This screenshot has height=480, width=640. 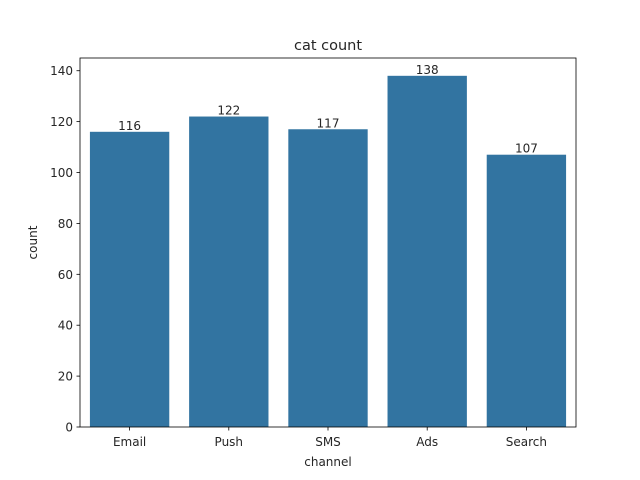 I want to click on data-labels-group: 116 122 117 138 107, so click(x=328, y=109).